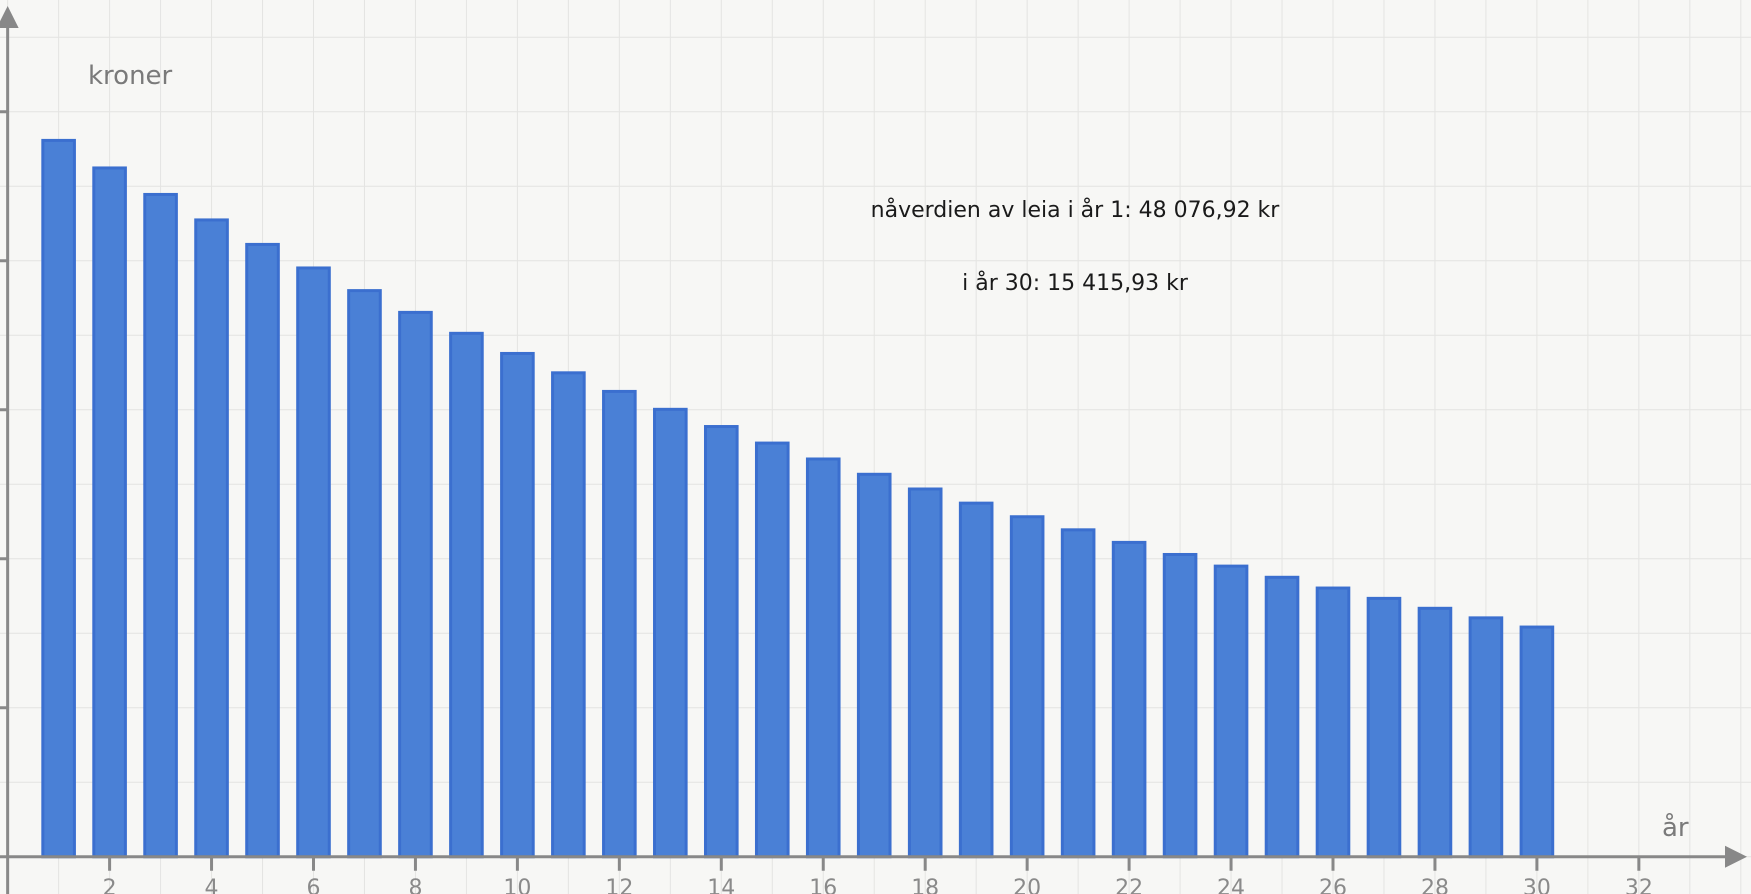 This screenshot has height=894, width=1751. Describe the element at coordinates (1537, 885) in the screenshot. I see `x-tick-label: 30` at that location.